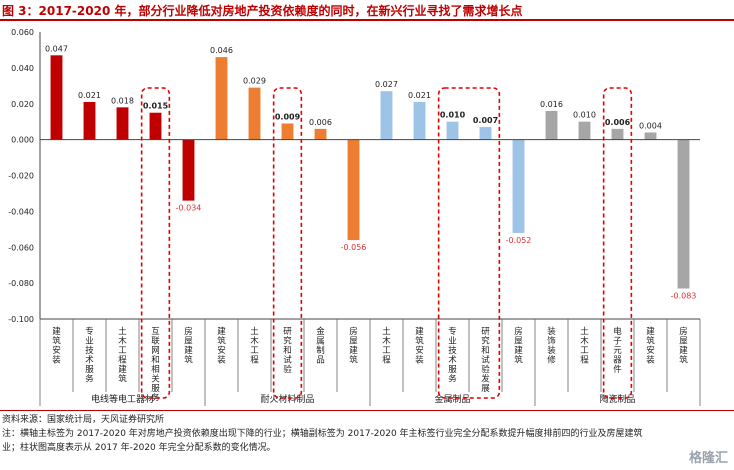 The width and height of the screenshot is (734, 470). What do you see at coordinates (650, 125) in the screenshot?
I see `data-label: 0.004` at bounding box center [650, 125].